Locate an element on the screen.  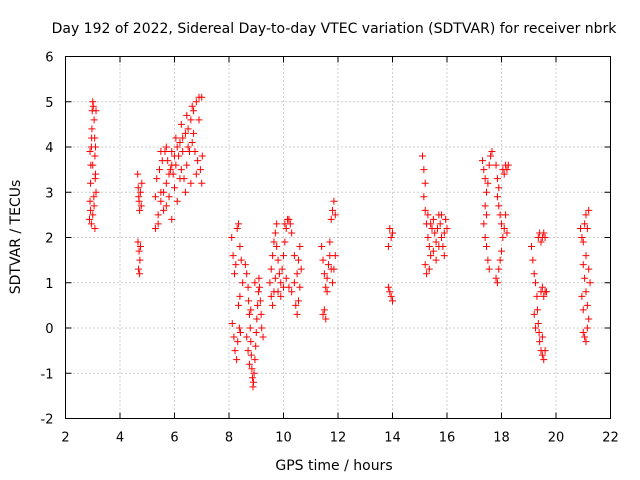
x-tick-label: 4 is located at coordinates (120, 438).